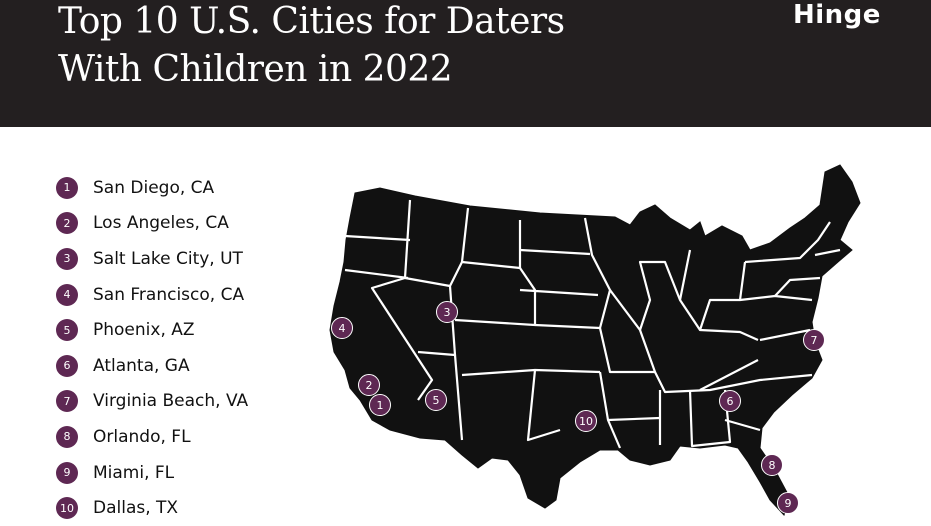 The width and height of the screenshot is (931, 526). I want to click on city-name: Virginia Beach, VA, so click(171, 401).